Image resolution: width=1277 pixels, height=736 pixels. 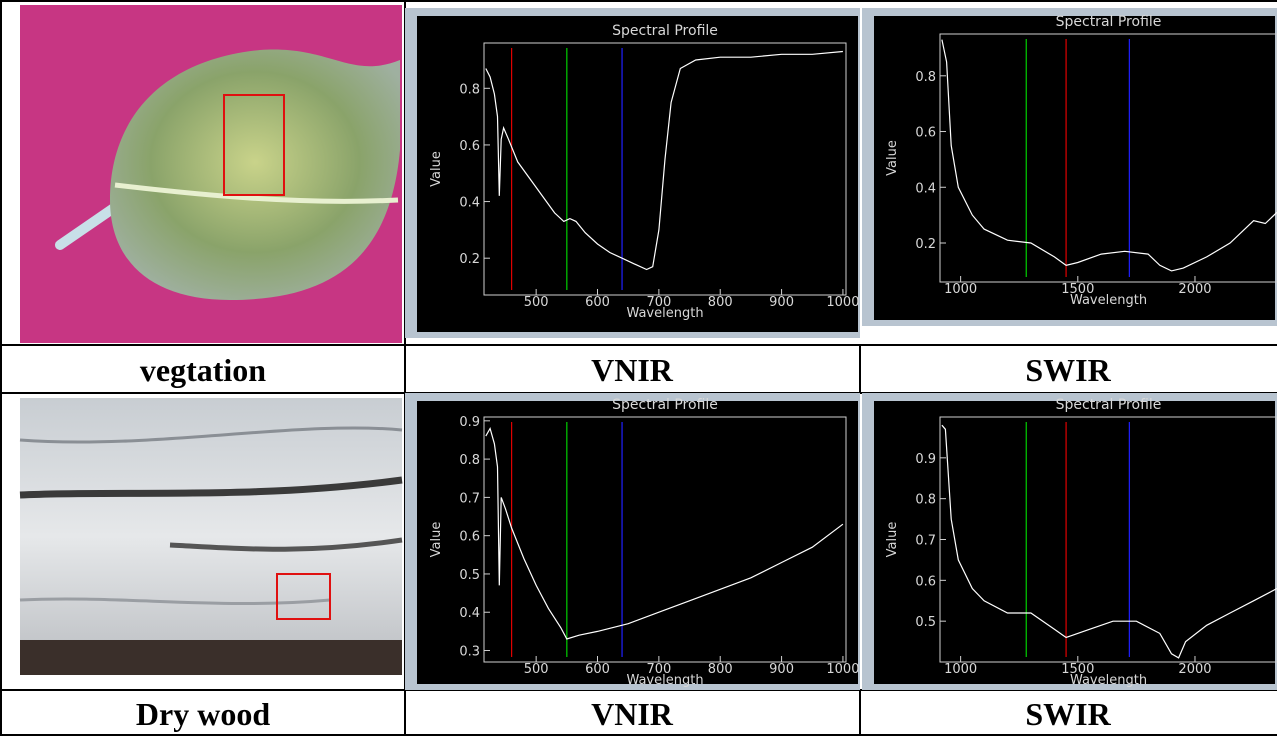 What do you see at coordinates (203, 370) in the screenshot?
I see `cell-label: vegtation` at bounding box center [203, 370].